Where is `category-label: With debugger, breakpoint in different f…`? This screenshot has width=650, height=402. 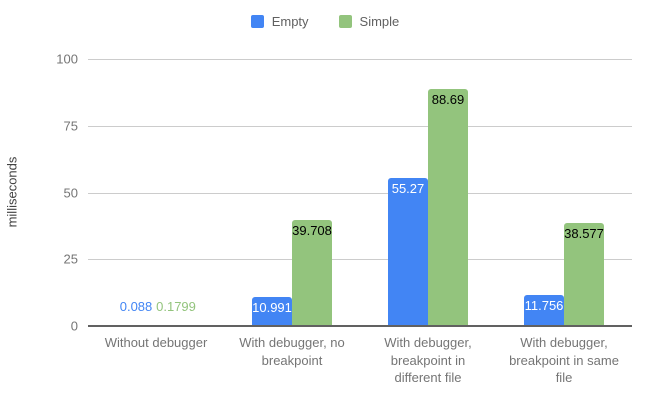 category-label: With debugger, breakpoint in different f… is located at coordinates (428, 360).